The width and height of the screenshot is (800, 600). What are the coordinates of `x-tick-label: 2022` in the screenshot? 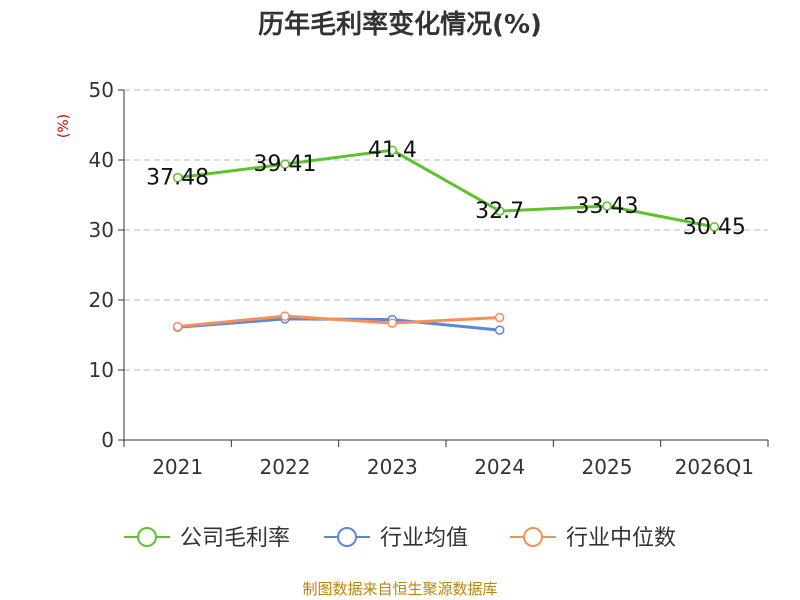 It's located at (285, 467).